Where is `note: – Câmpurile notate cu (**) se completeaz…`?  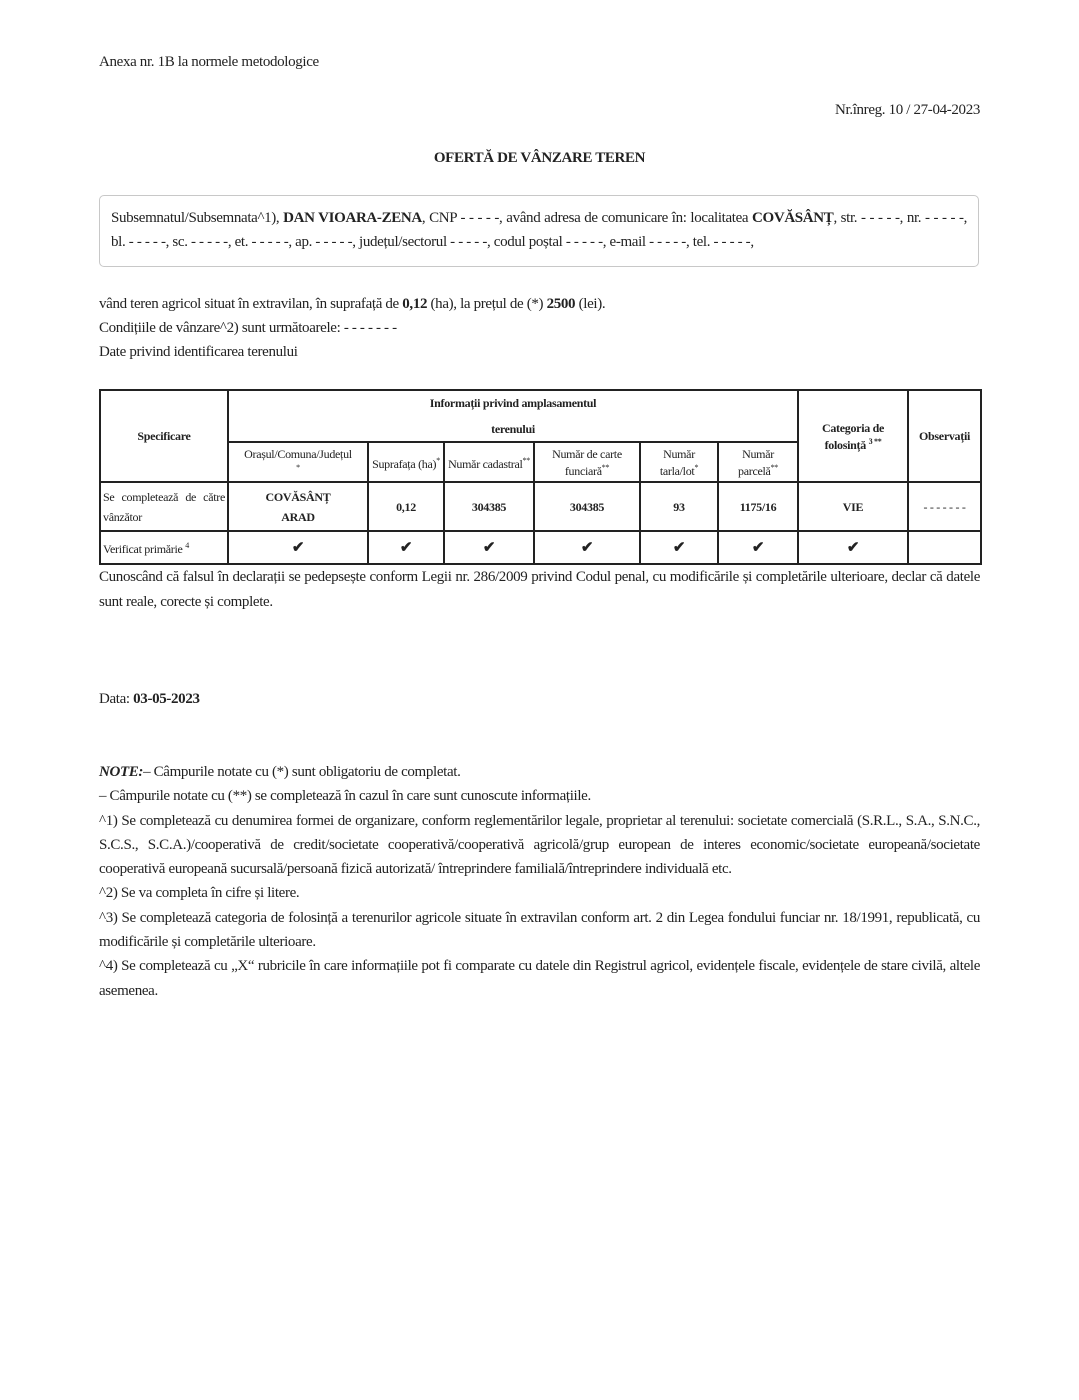
note: – Câmpurile notate cu (**) se completeaz… is located at coordinates (345, 796).